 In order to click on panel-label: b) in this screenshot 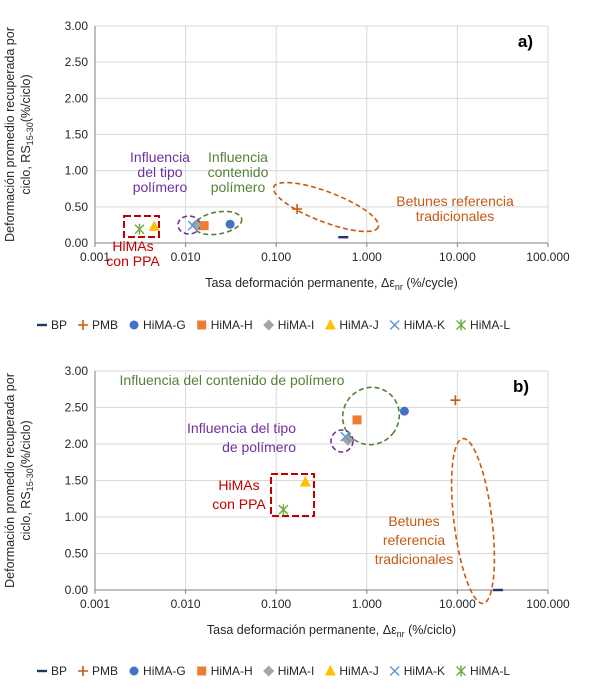, I will do `click(521, 386)`.